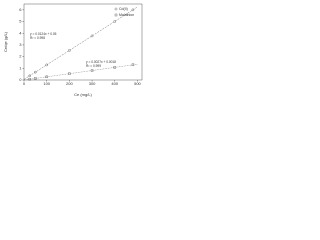  What do you see at coordinates (101, 62) in the screenshot?
I see `fit-equation: y = 0.0027x + 0.0018` at bounding box center [101, 62].